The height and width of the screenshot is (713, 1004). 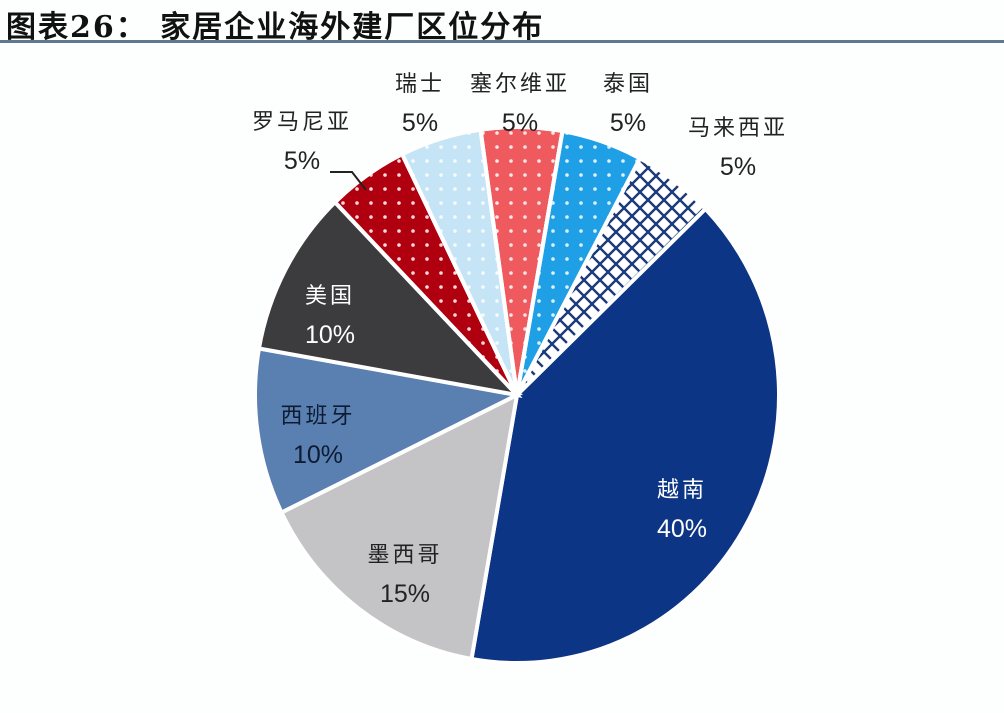 I want to click on label-thailand: 泰国 5%, so click(x=627, y=104).